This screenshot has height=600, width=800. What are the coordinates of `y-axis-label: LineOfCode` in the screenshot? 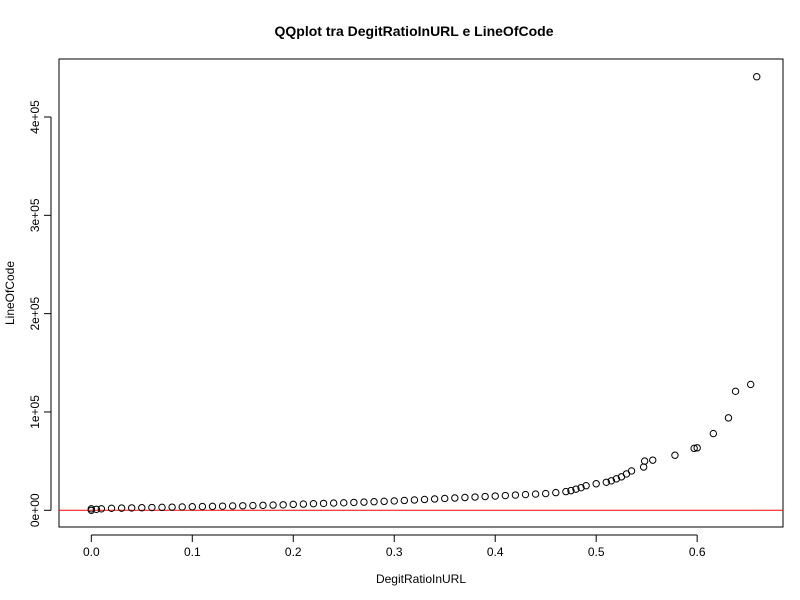 It's located at (10, 293).